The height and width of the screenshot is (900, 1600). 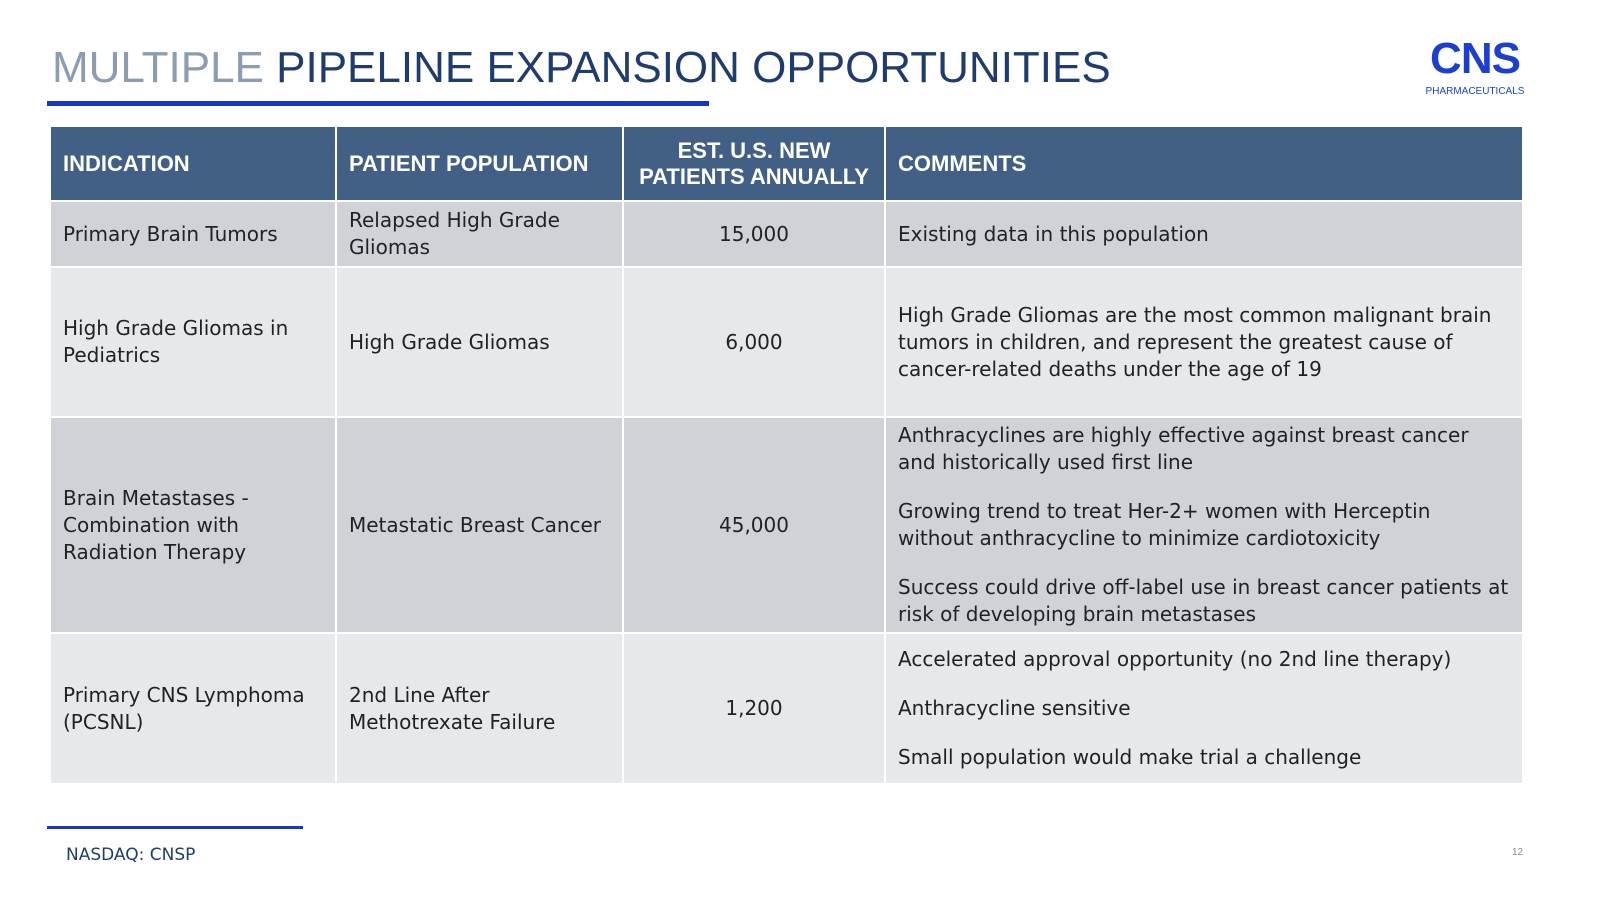 I want to click on header-indication: INDICATION, so click(x=194, y=164).